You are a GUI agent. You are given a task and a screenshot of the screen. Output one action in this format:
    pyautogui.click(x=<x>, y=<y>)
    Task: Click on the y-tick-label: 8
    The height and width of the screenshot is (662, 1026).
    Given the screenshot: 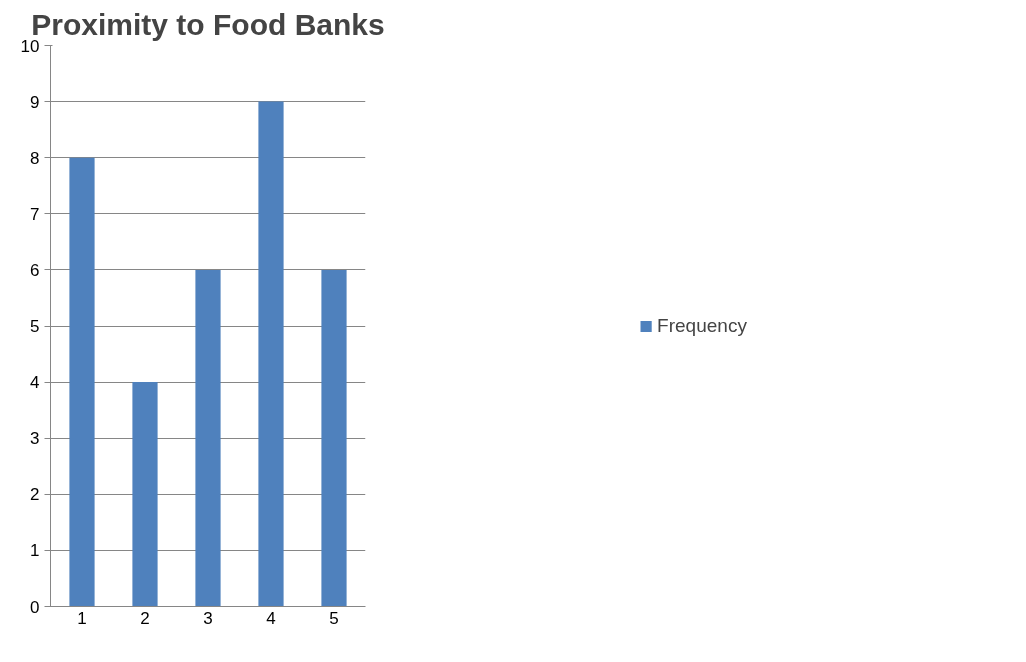 What is the action you would take?
    pyautogui.click(x=35, y=158)
    